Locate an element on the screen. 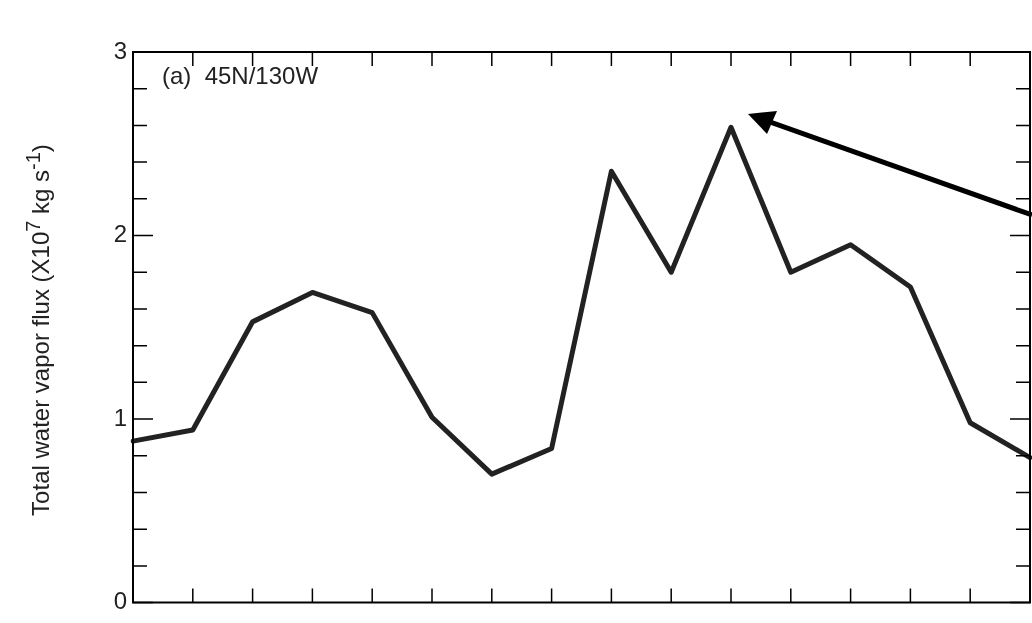  y-tick-label: 3 is located at coordinates (120, 50).